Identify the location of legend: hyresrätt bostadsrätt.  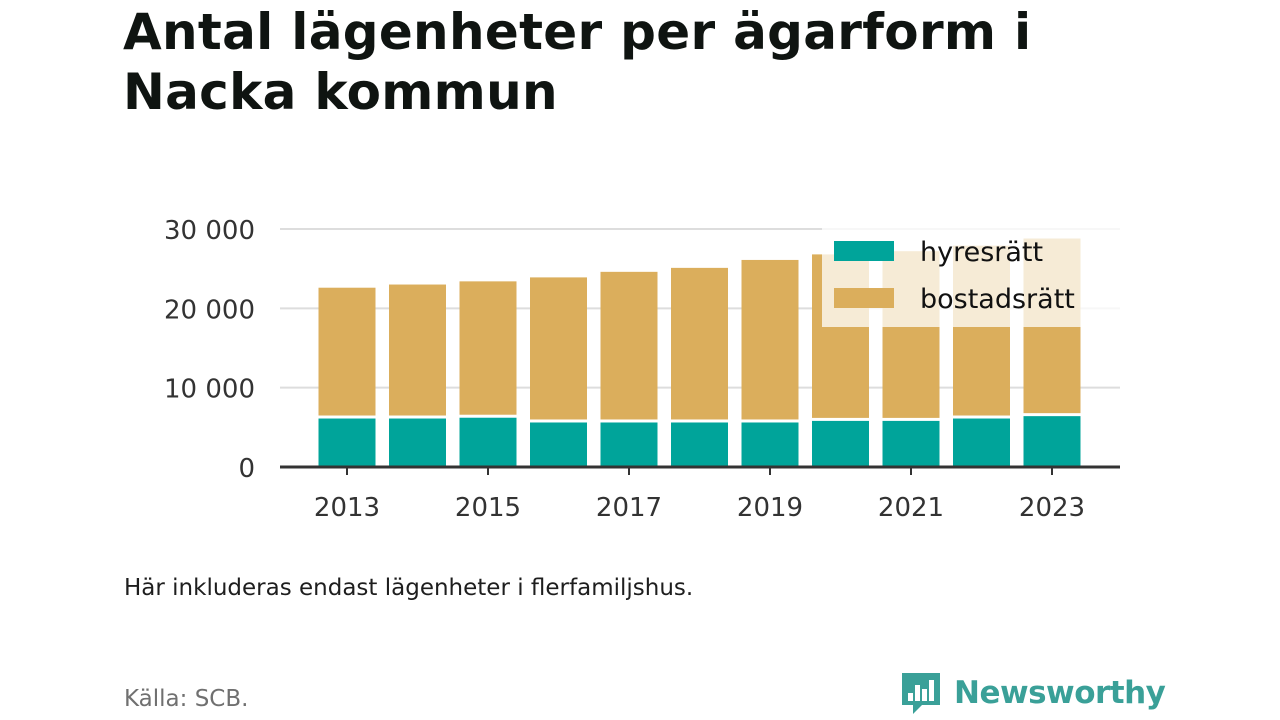
(972, 277).